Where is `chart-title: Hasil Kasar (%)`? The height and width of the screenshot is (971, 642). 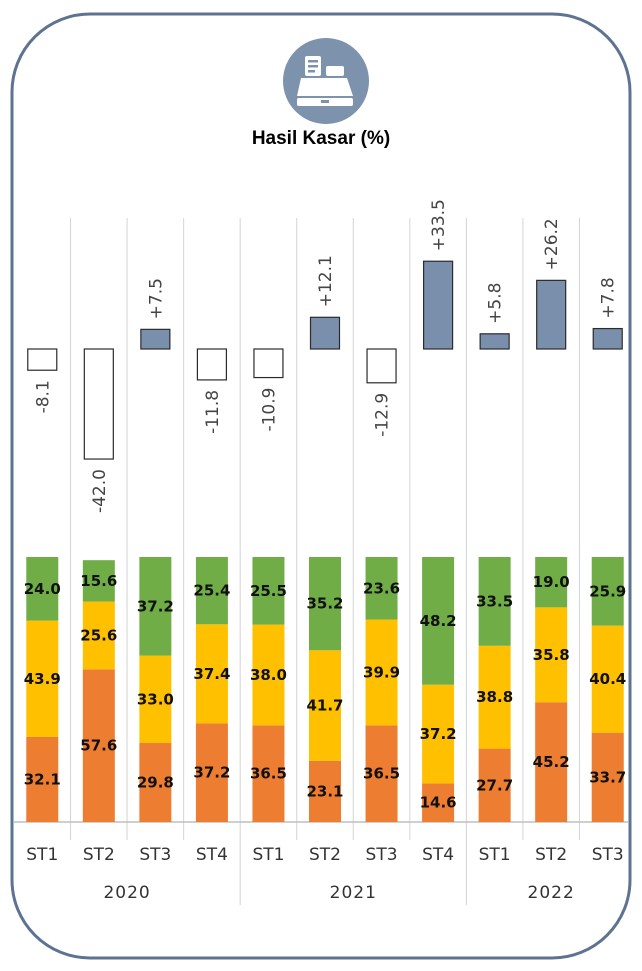
chart-title: Hasil Kasar (%) is located at coordinates (321, 138).